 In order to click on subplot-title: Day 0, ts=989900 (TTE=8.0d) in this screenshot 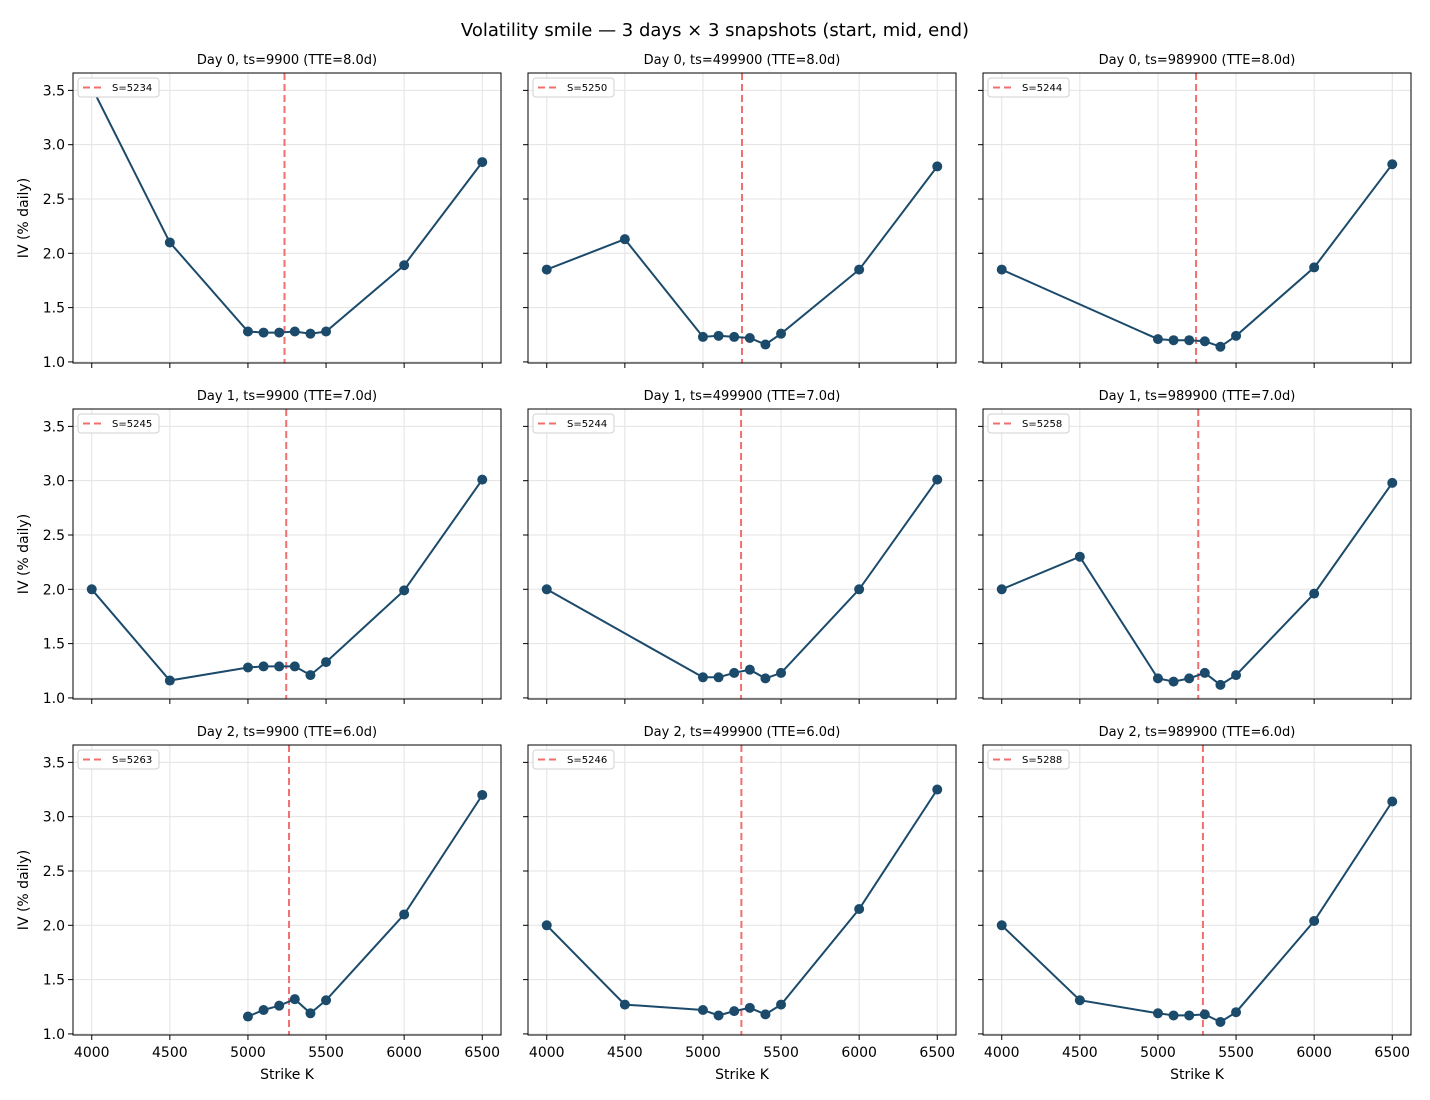, I will do `click(1197, 60)`.